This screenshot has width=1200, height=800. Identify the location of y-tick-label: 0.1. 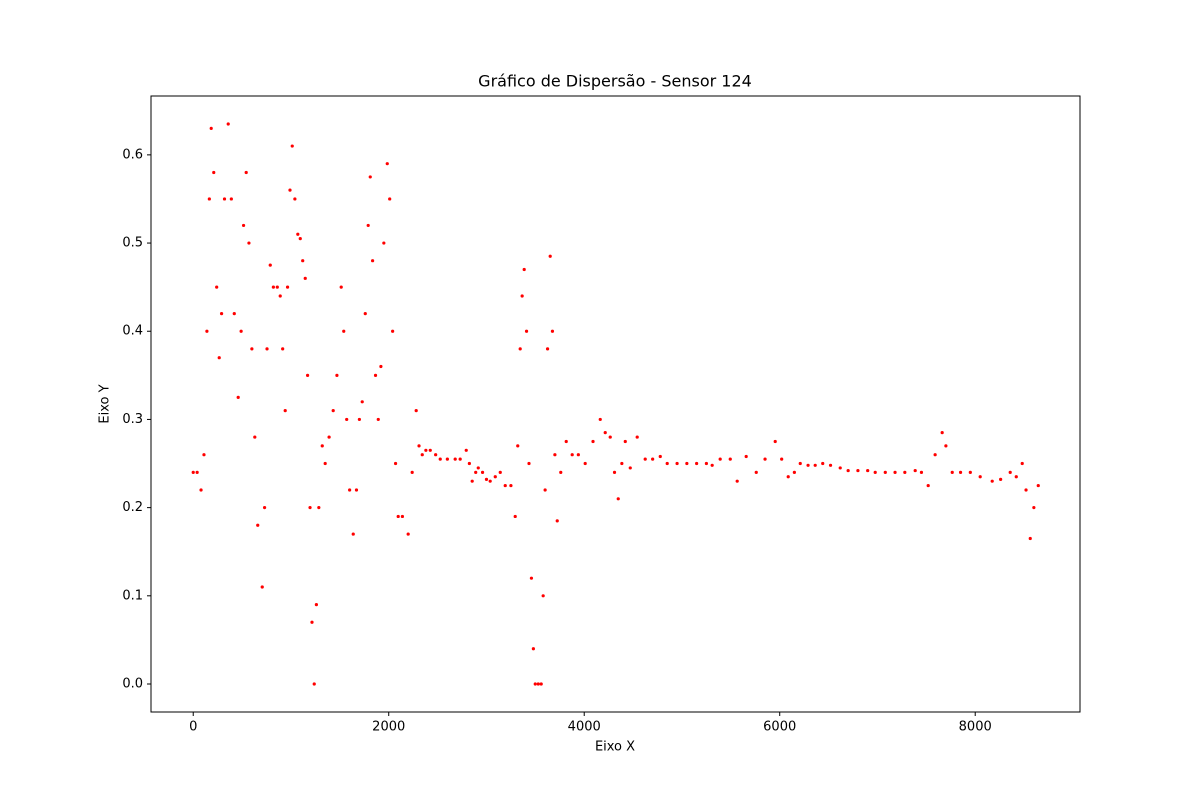
(132, 595).